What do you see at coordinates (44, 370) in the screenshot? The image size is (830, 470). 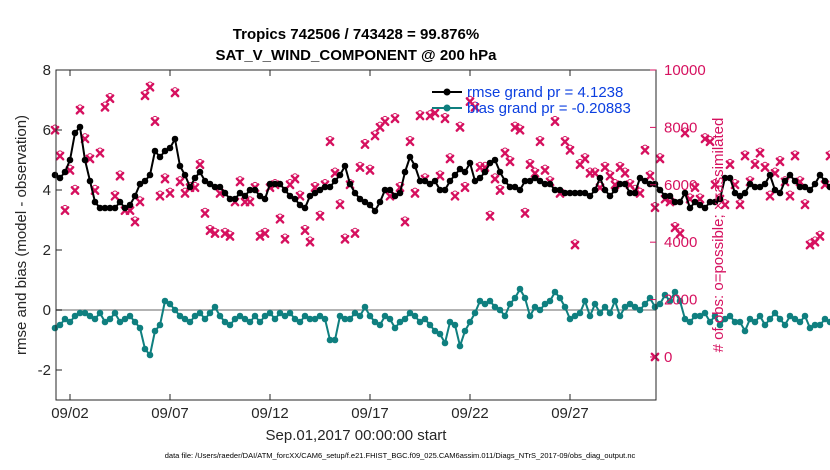 I see `y-left-tick-label: -2` at bounding box center [44, 370].